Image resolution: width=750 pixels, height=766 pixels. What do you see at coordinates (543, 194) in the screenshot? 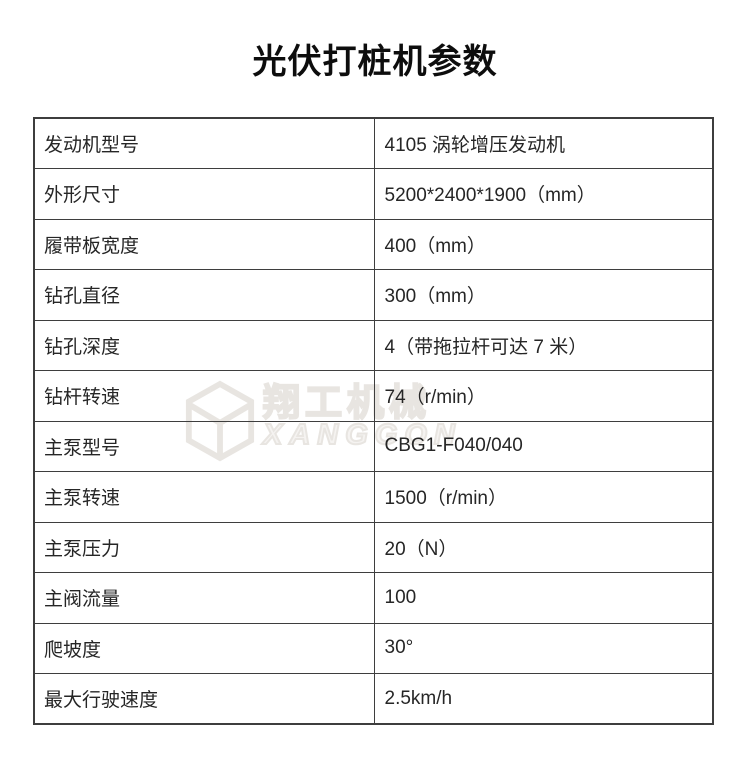
I see `spec-value: 5200*2400*1900（mm）` at bounding box center [543, 194].